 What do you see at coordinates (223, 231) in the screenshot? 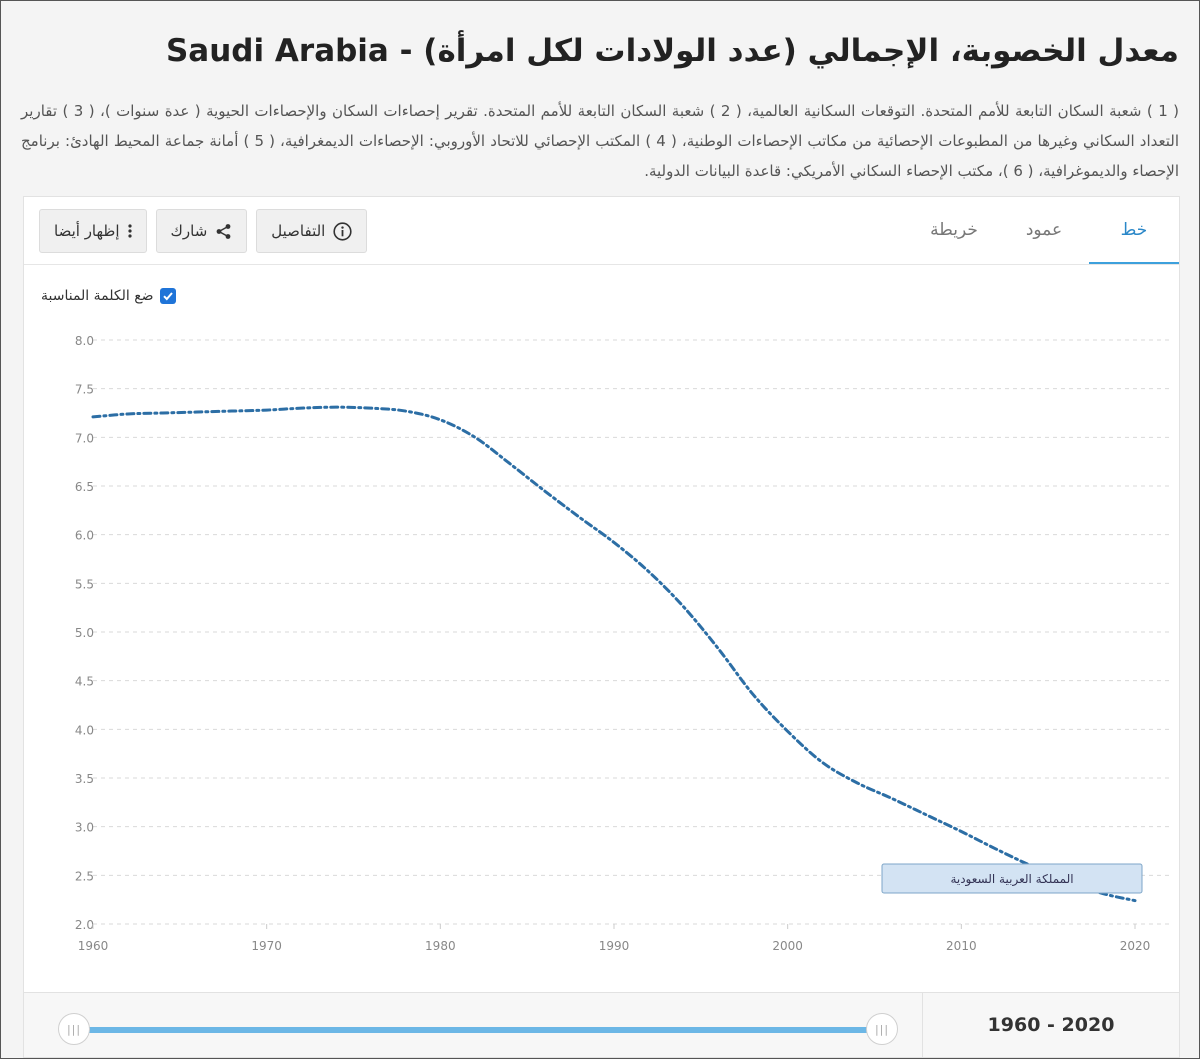
I see `share-icon` at bounding box center [223, 231].